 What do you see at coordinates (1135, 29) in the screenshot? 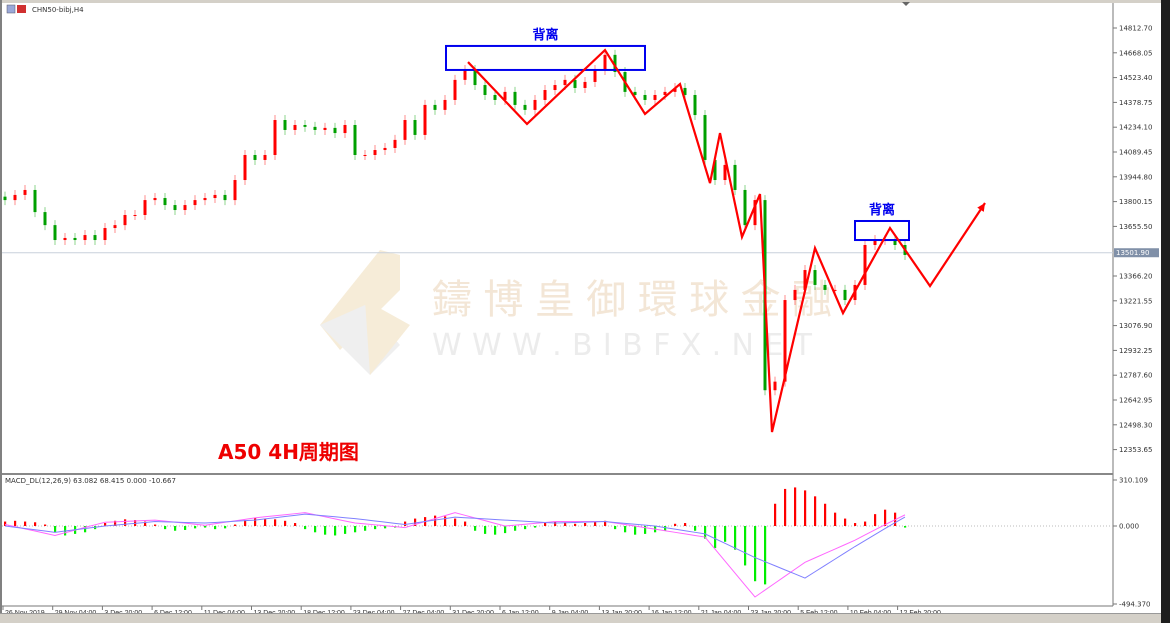
I see `price-tick-label: 14812.70` at bounding box center [1135, 29].